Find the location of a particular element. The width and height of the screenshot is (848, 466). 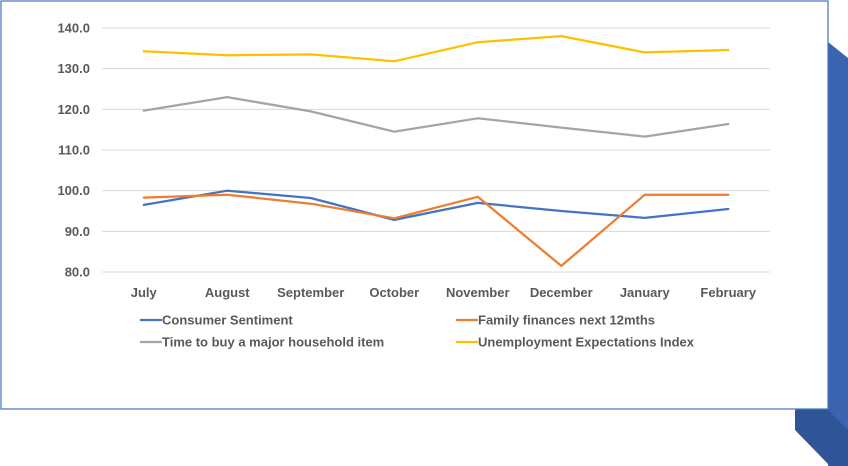

legend-label: Family finances next 12mths is located at coordinates (566, 320).